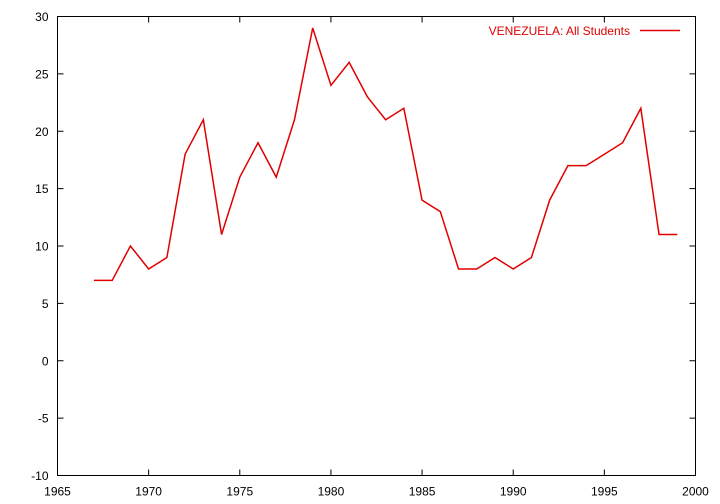 The image size is (720, 504). I want to click on y-tick-label: -10, so click(40, 476).